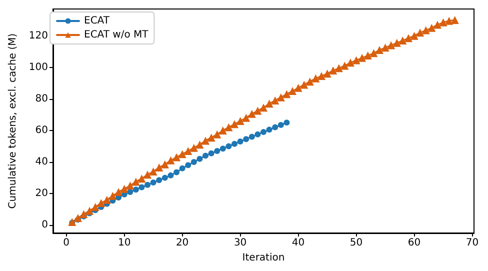 The image size is (488, 271). What do you see at coordinates (13, 121) in the screenshot?
I see `y-axis-title: Cumulative tokens, excl. cache (M)` at bounding box center [13, 121].